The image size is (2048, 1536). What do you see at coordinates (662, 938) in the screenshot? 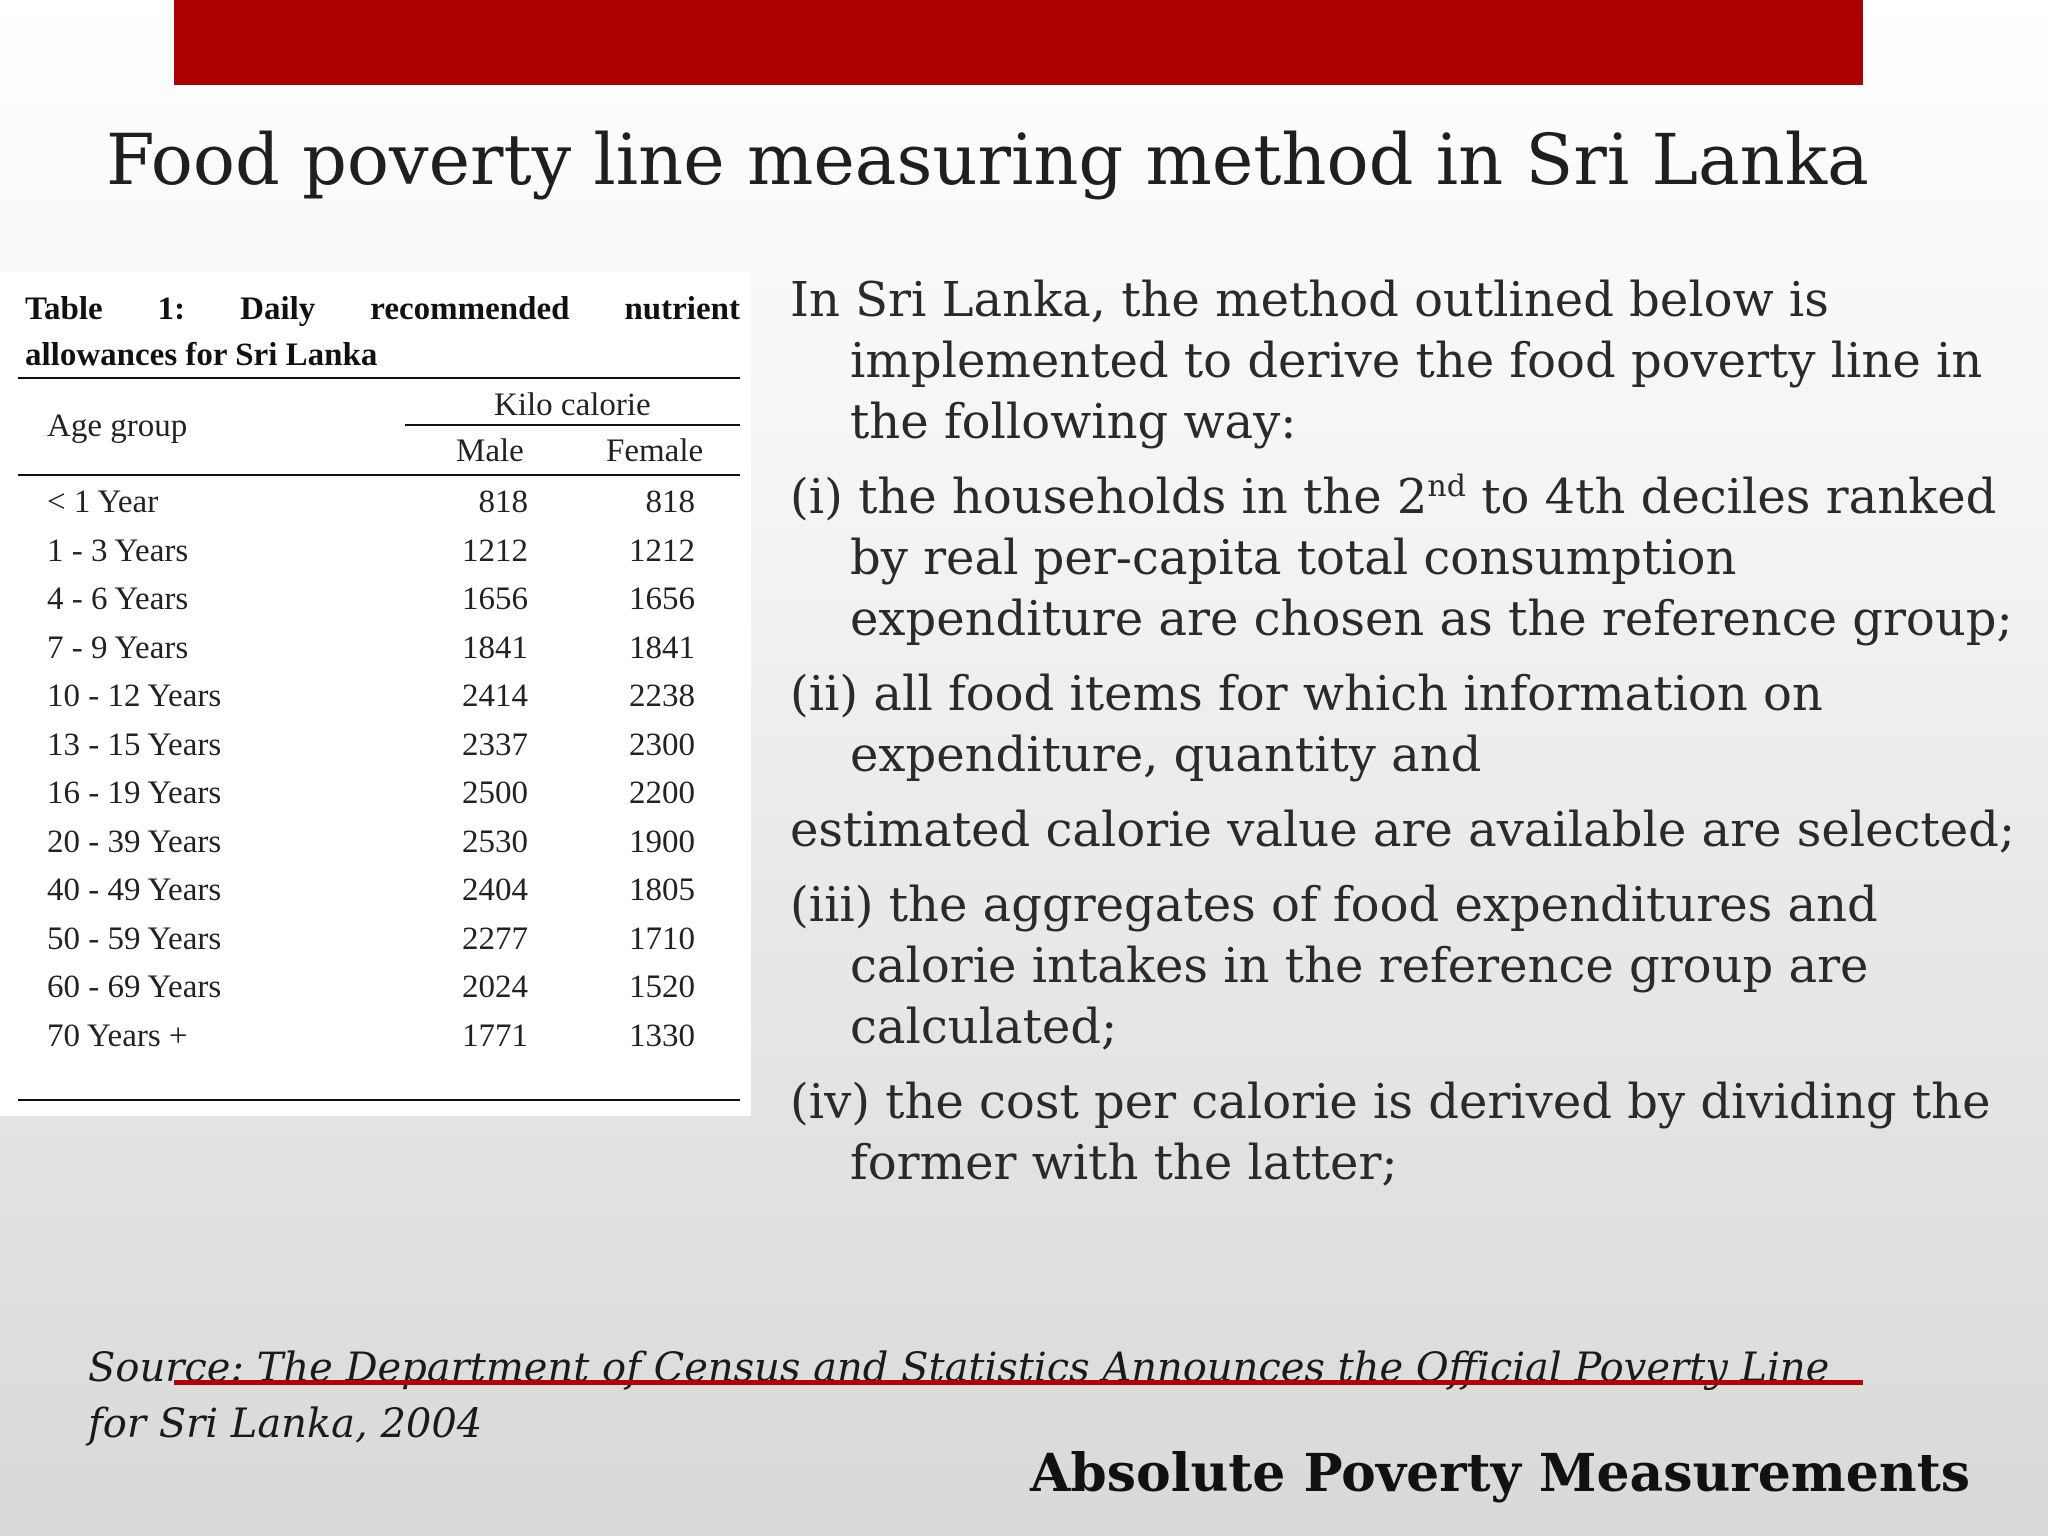
I see `cell-female: 1710` at bounding box center [662, 938].